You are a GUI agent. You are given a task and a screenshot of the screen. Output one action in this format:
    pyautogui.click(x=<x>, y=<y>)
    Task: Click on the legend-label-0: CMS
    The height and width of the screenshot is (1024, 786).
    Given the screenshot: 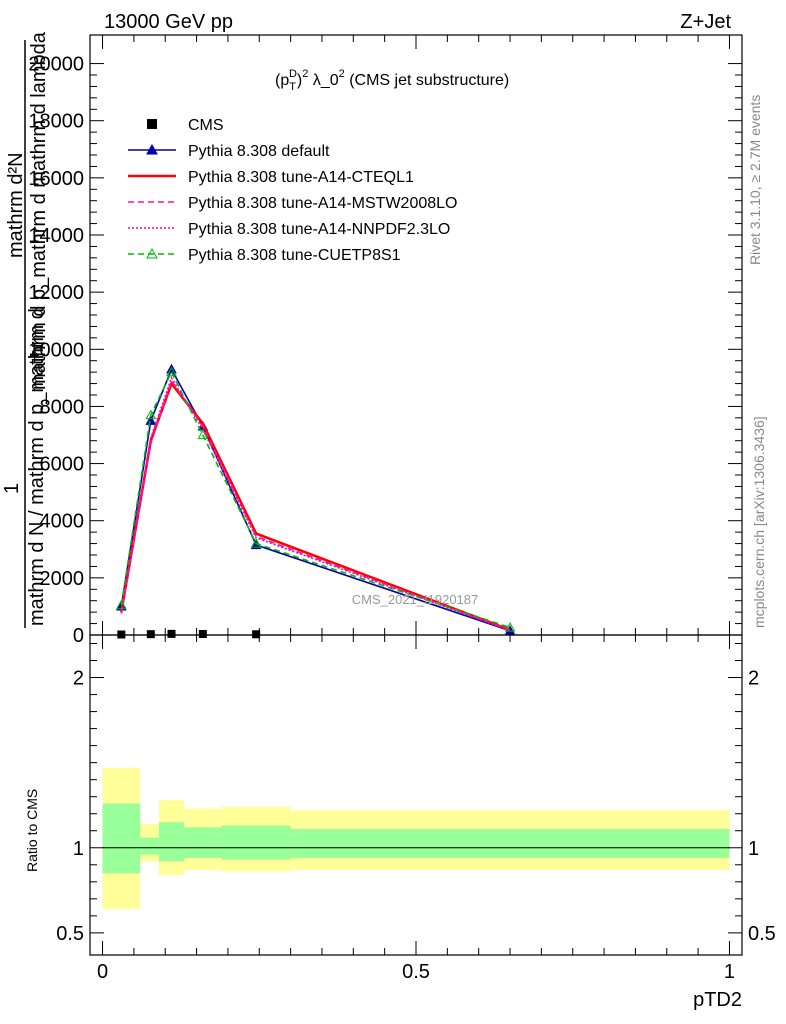 What is the action you would take?
    pyautogui.click(x=206, y=125)
    